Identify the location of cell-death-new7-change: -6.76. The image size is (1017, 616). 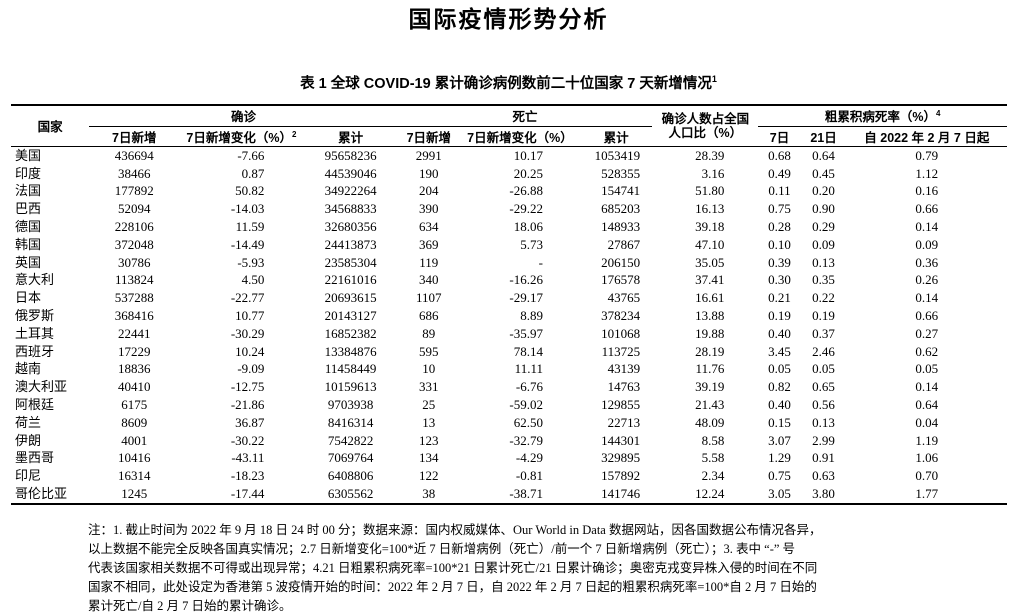
(529, 387).